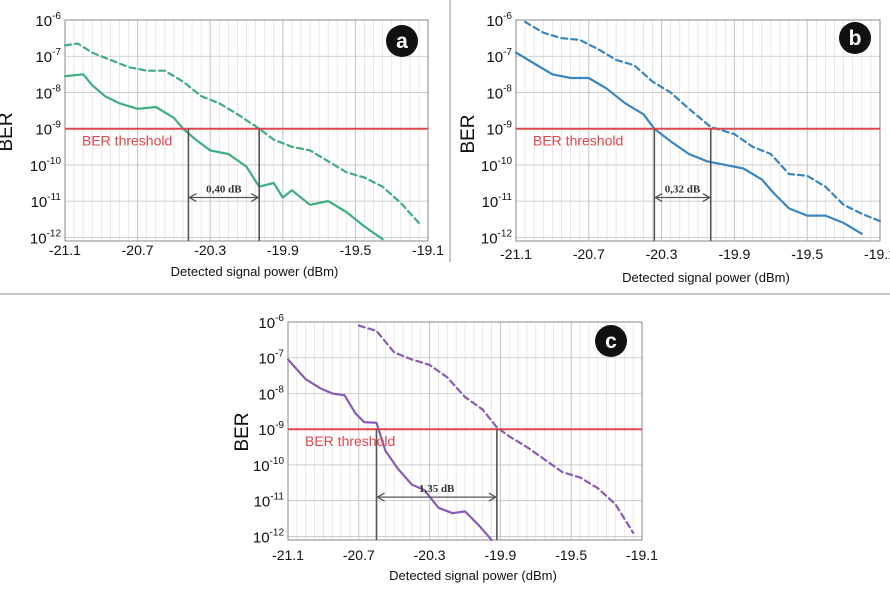 The height and width of the screenshot is (592, 890). What do you see at coordinates (450, 131) in the screenshot?
I see `vertical-divider` at bounding box center [450, 131].